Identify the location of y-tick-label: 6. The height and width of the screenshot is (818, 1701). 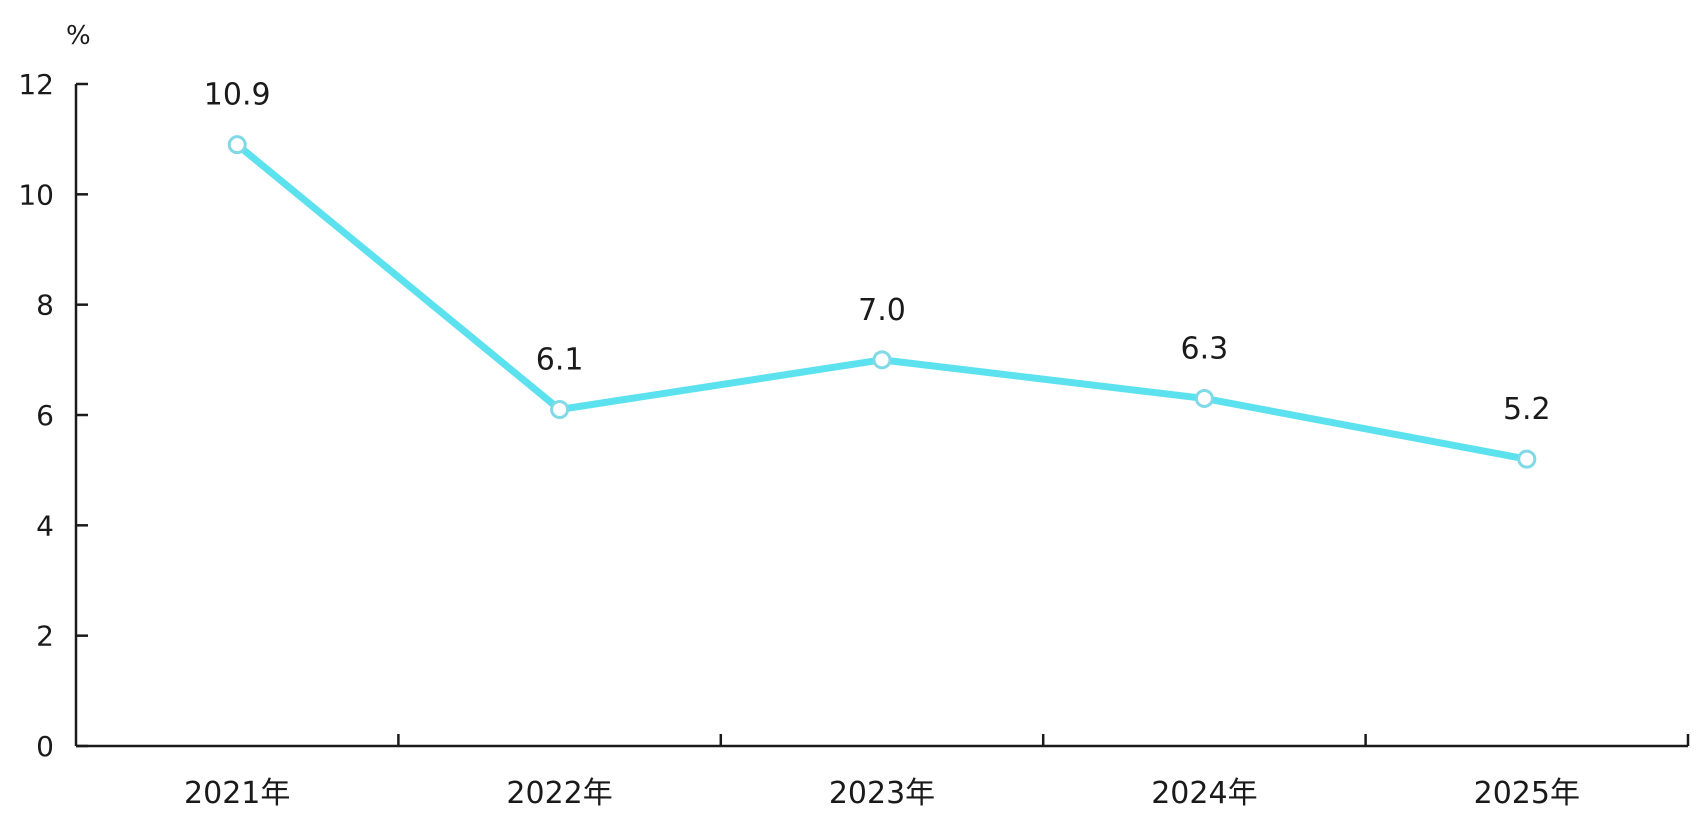
(45, 415).